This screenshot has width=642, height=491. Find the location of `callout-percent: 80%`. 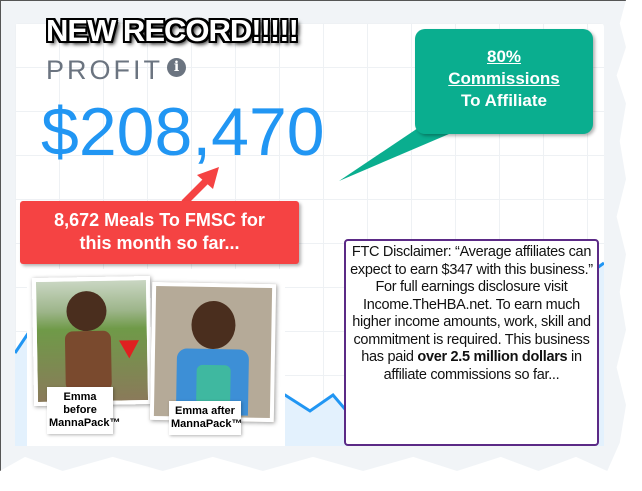

callout-percent: 80% is located at coordinates (504, 56).